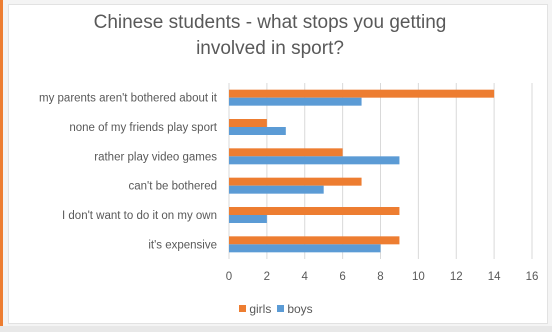  What do you see at coordinates (143, 128) in the screenshot?
I see `category-label-1: none of my friends play sport` at bounding box center [143, 128].